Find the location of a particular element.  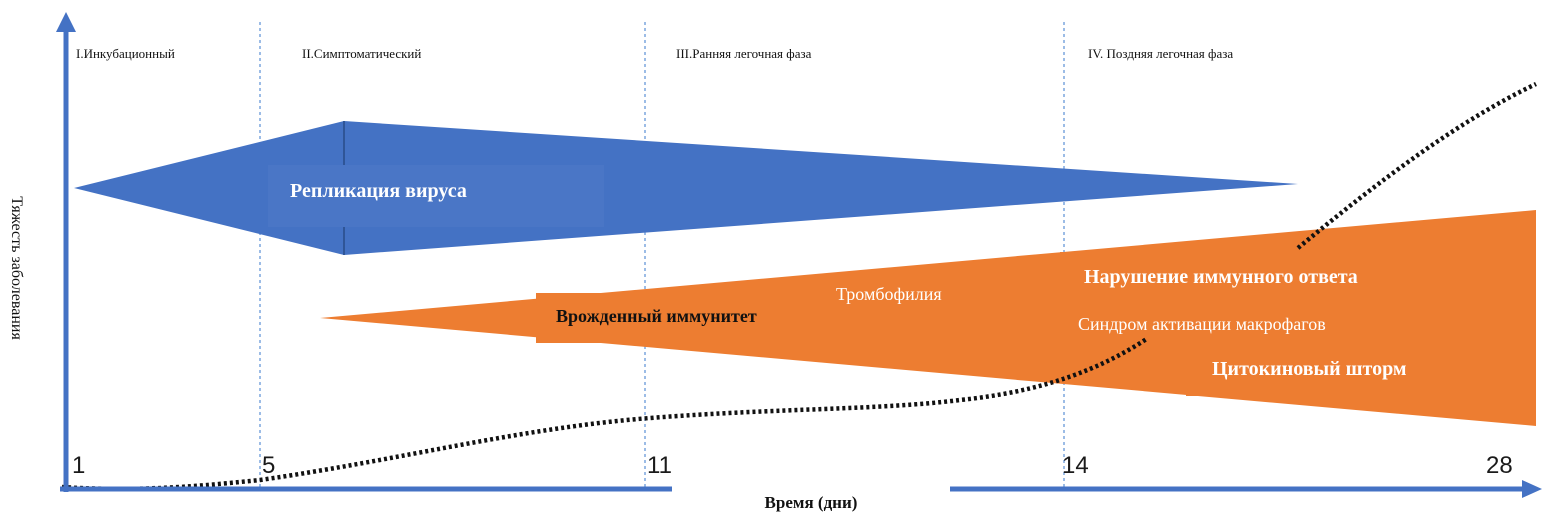

day-label-28: 28 is located at coordinates (1499, 465).